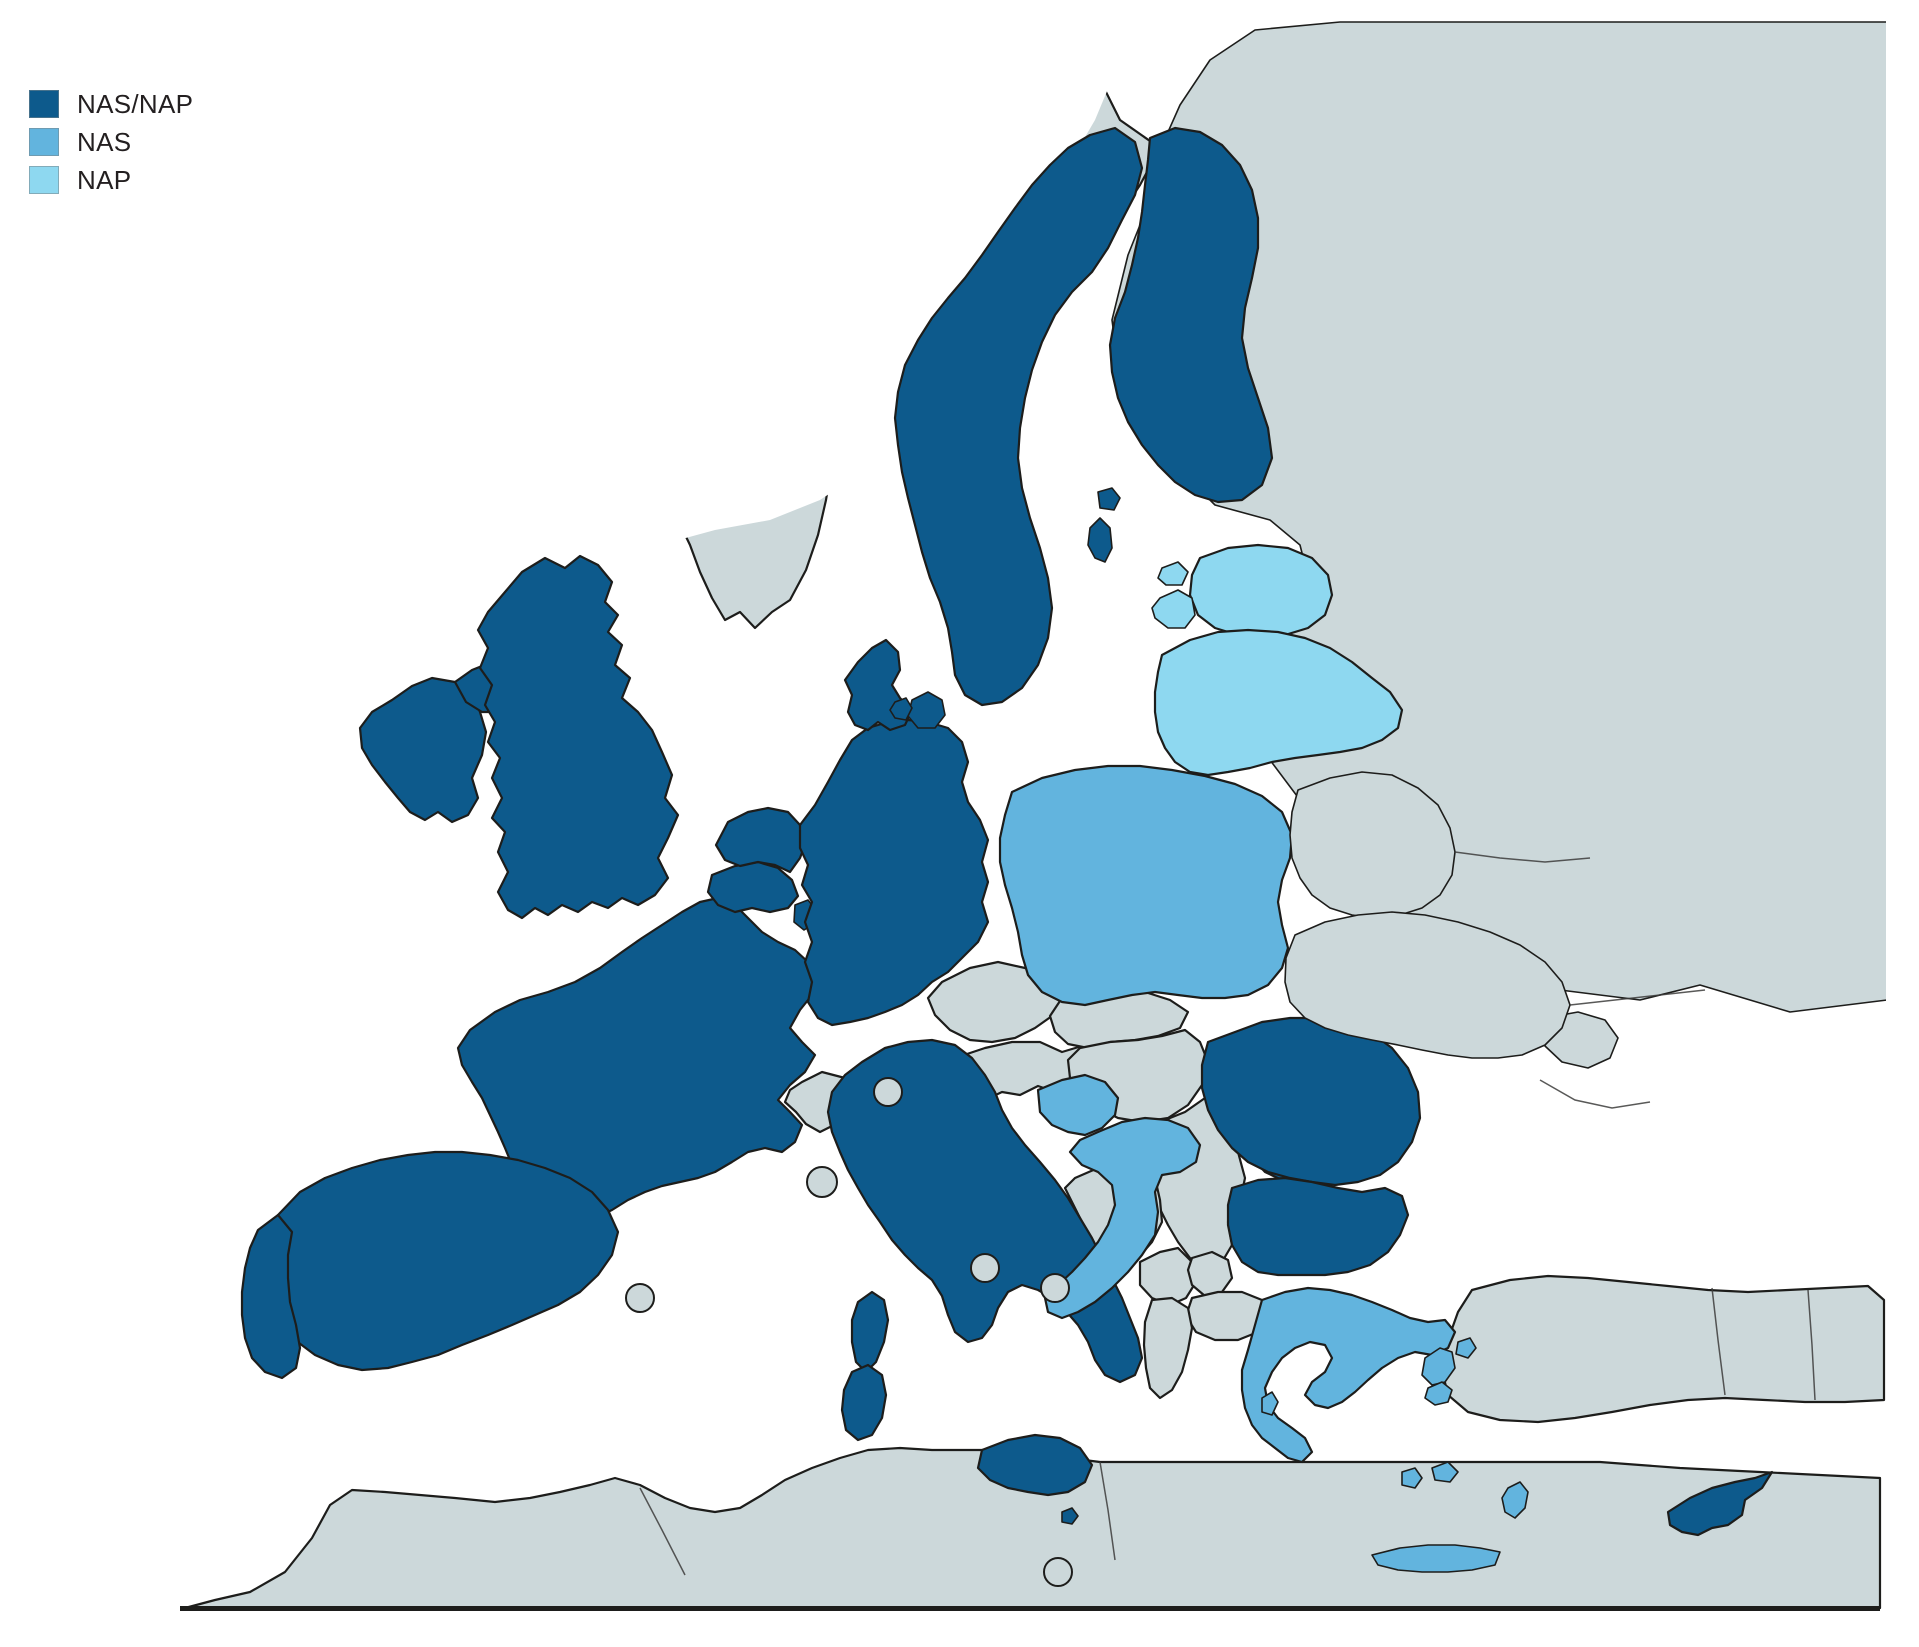  What do you see at coordinates (662, 1531) in the screenshot?
I see `border-line-f` at bounding box center [662, 1531].